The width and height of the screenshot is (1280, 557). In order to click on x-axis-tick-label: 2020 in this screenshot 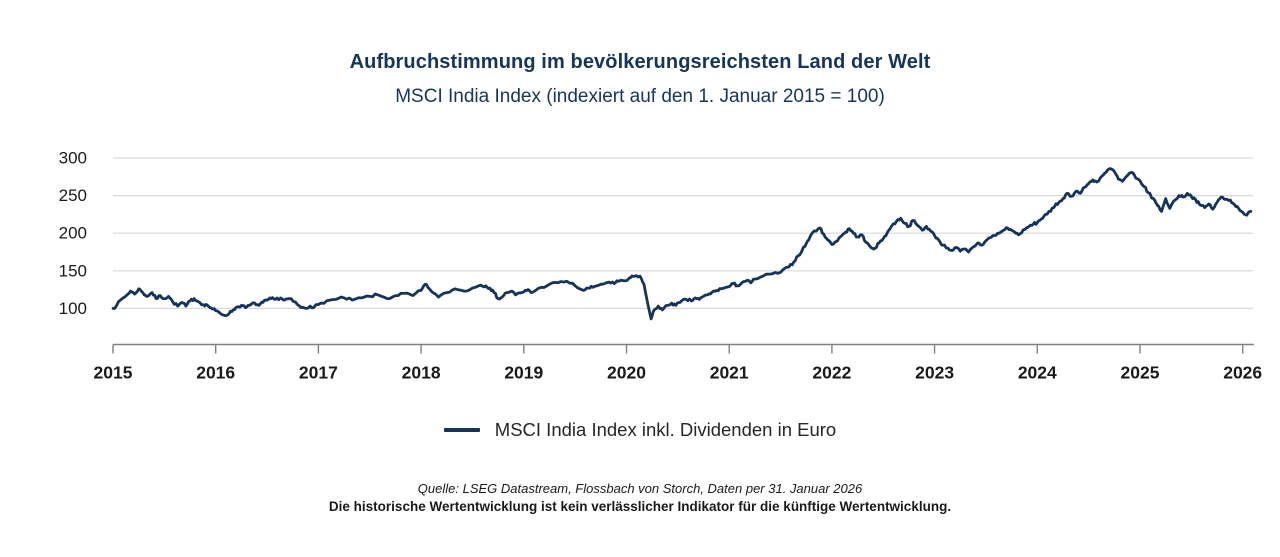, I will do `click(626, 373)`.